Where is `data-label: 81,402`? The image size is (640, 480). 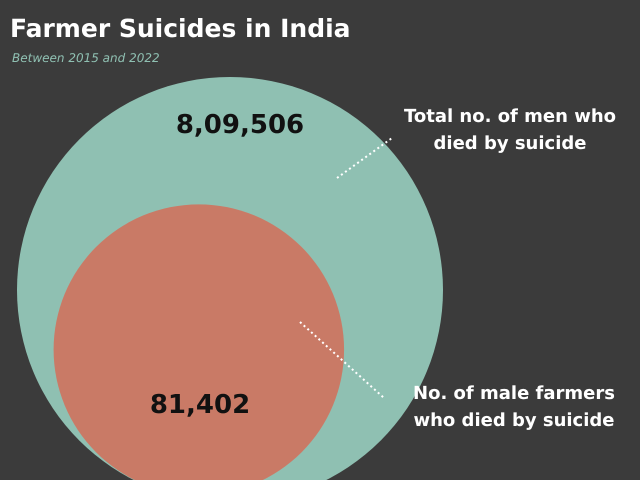 data-label: 81,402 is located at coordinates (200, 405).